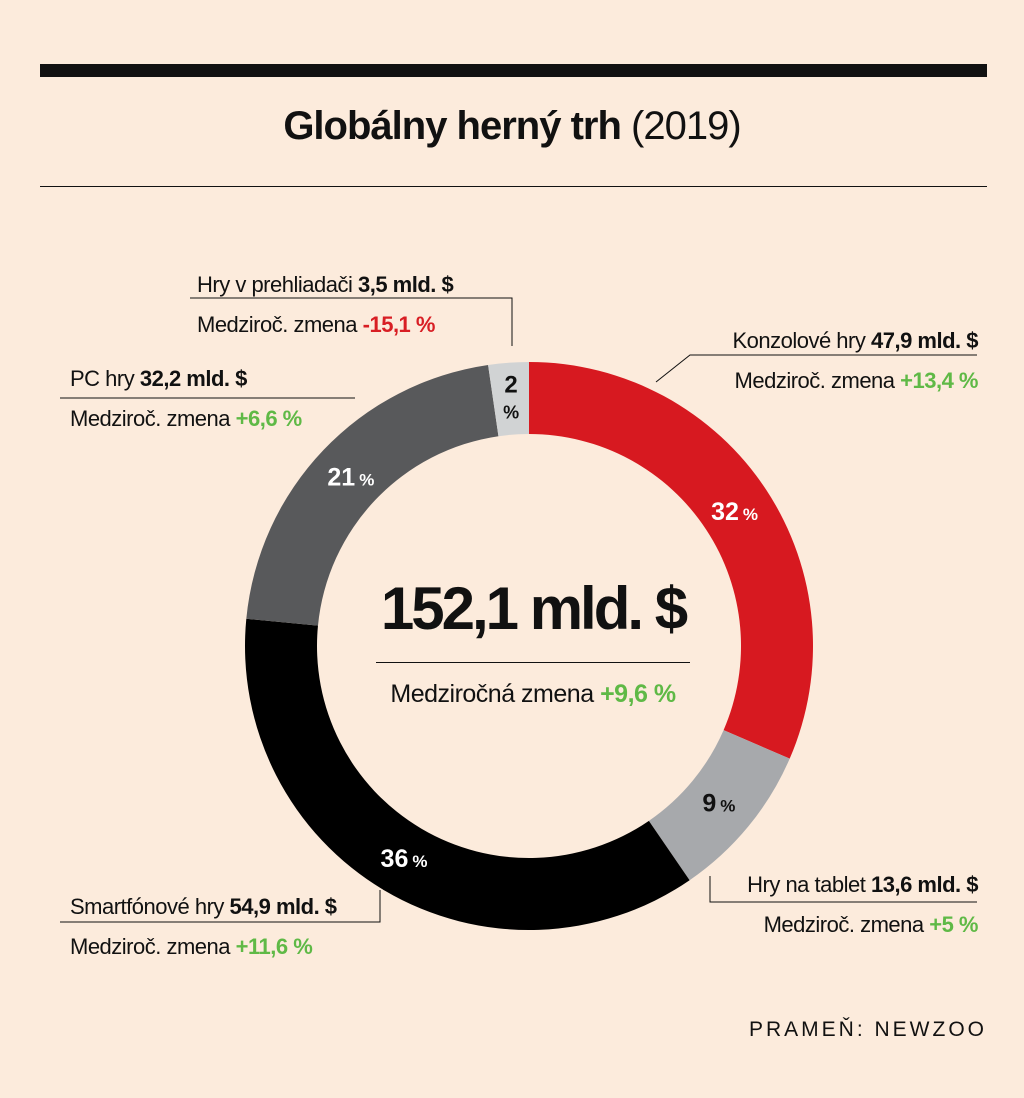  I want to click on chart-title: Globálny herný trh (2019), so click(512, 126).